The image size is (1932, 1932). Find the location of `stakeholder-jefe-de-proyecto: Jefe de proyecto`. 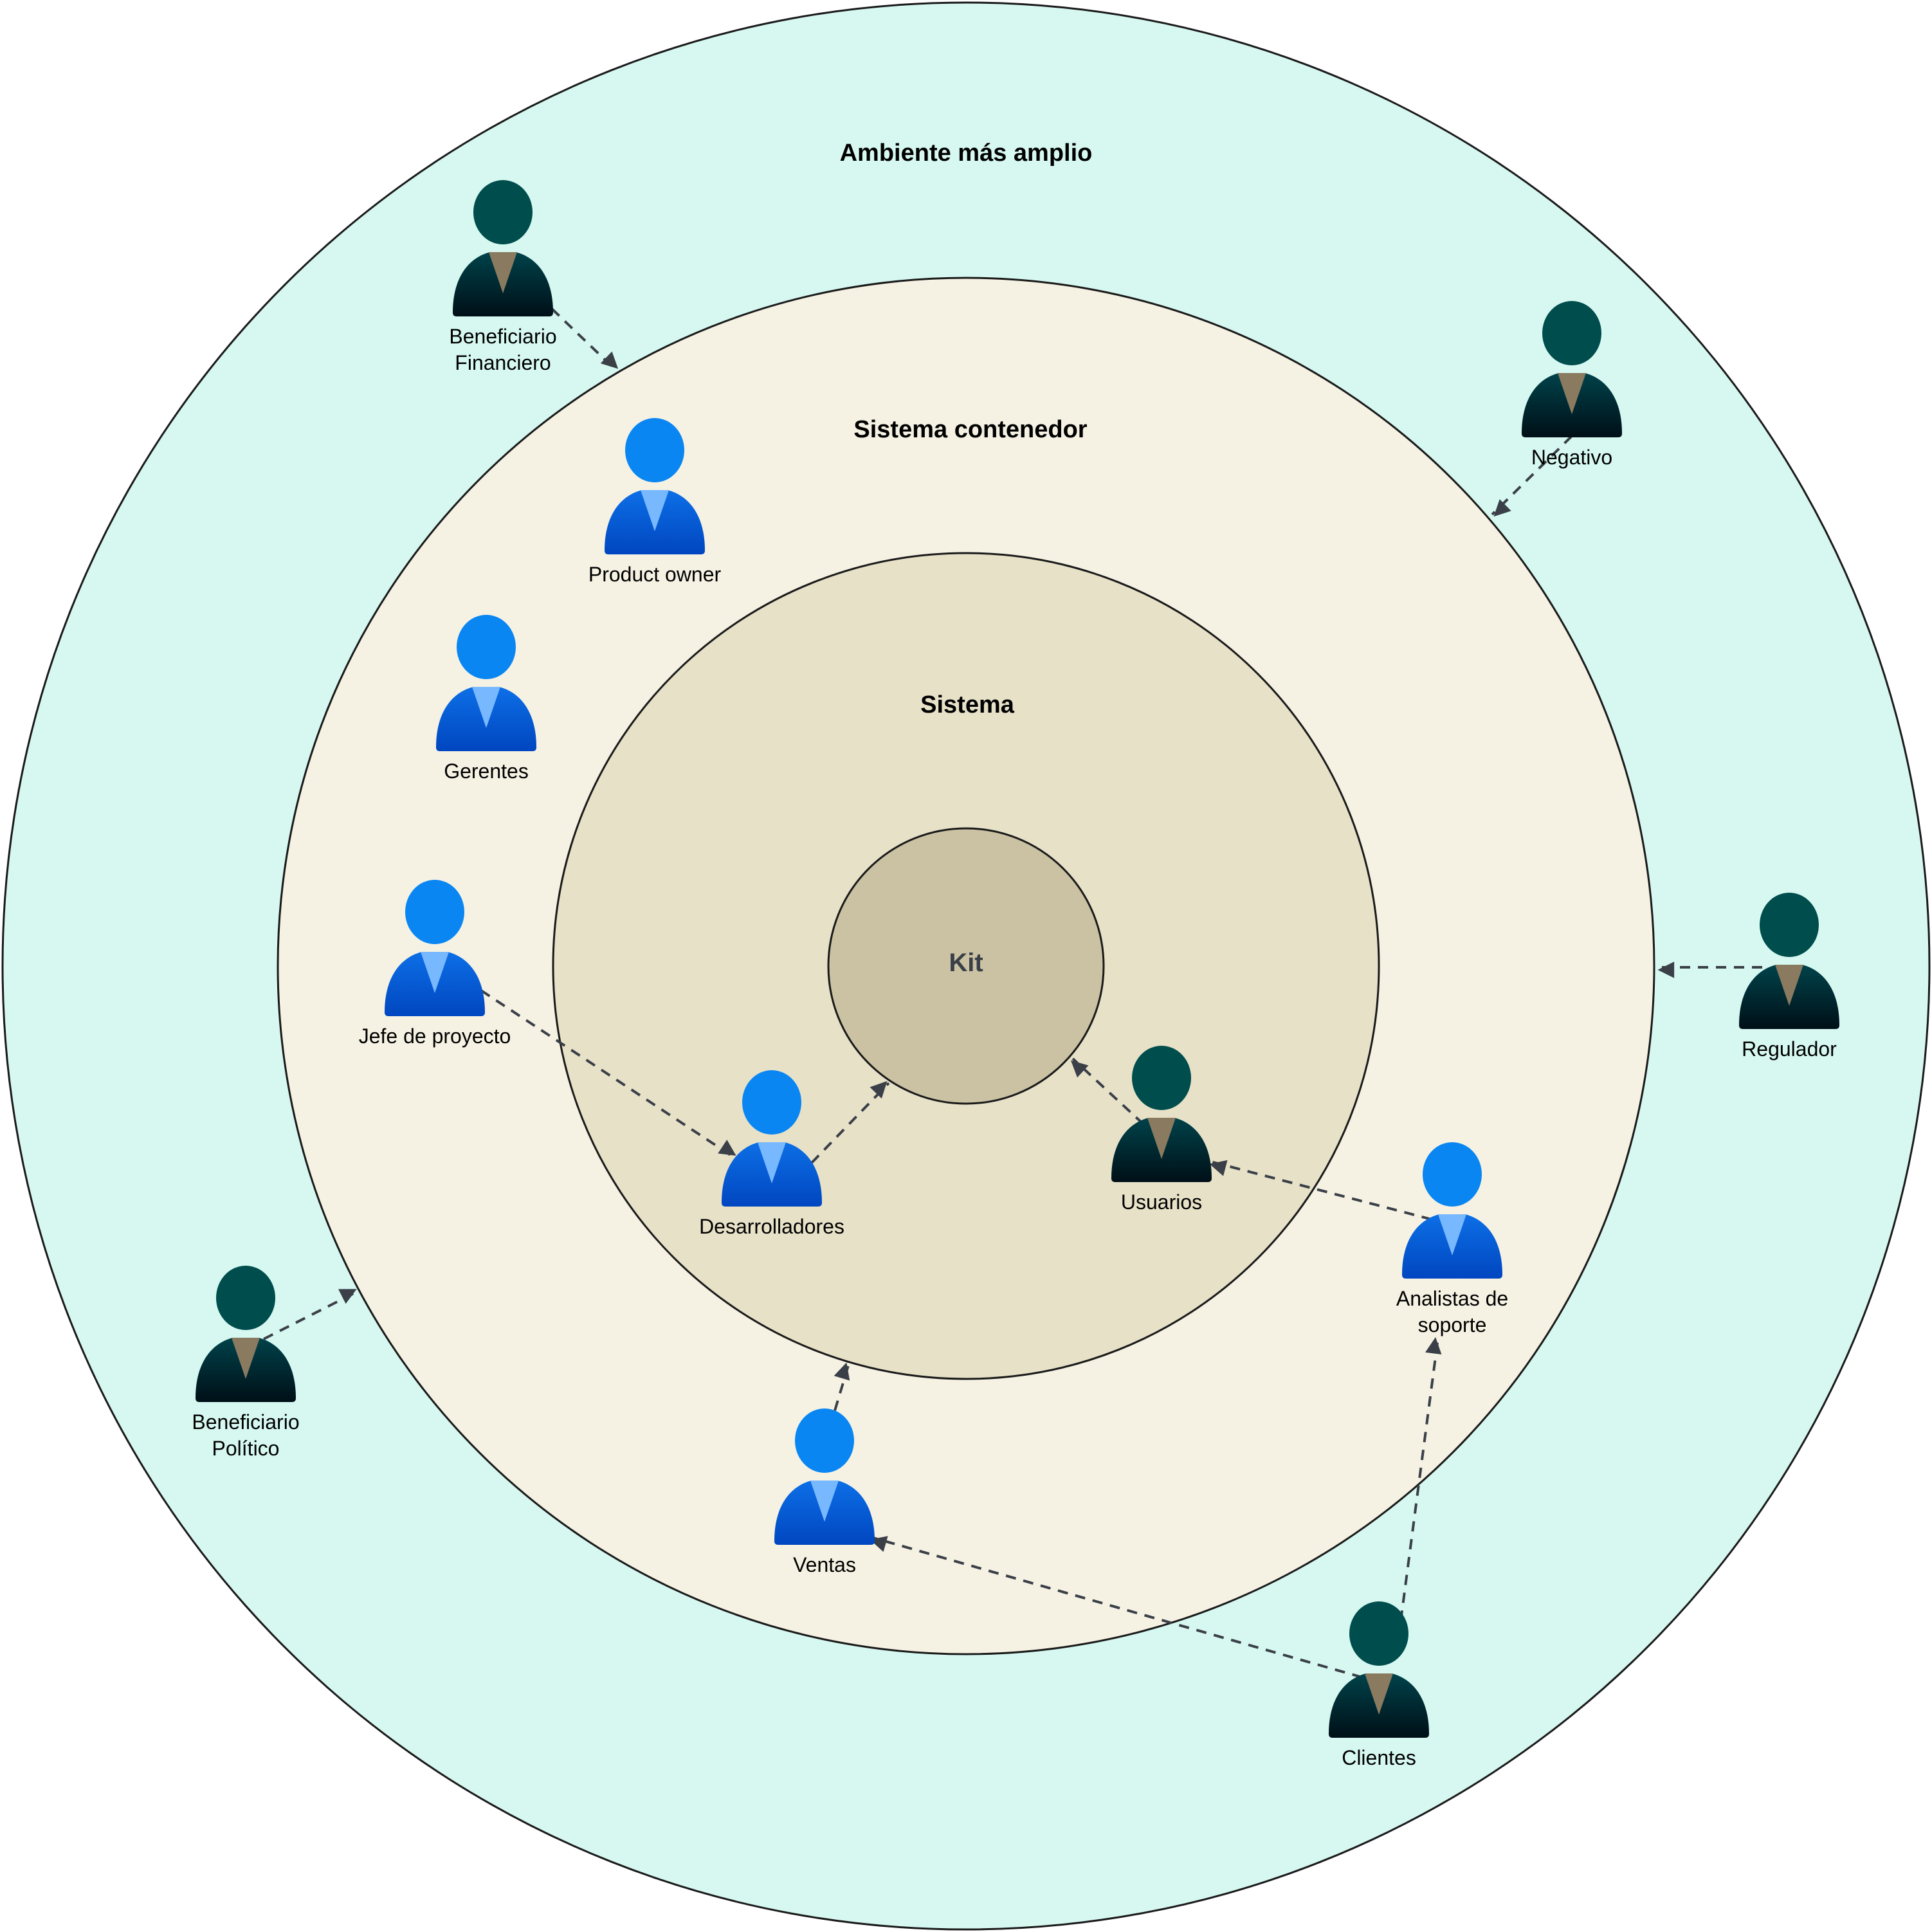

stakeholder-jefe-de-proyecto: Jefe de proyecto is located at coordinates (435, 964).